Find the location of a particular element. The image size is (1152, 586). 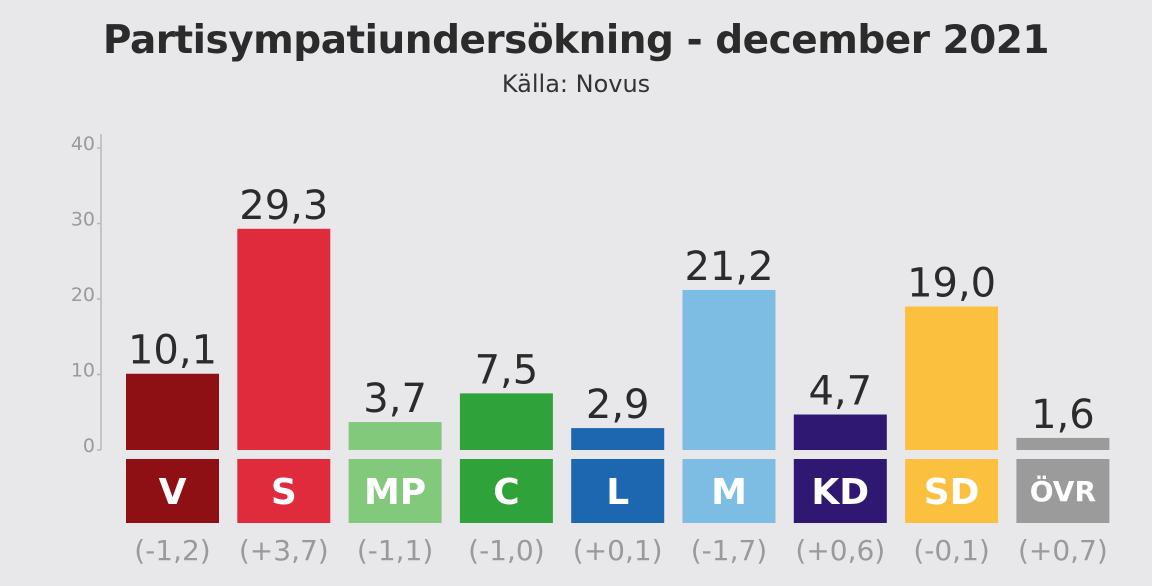

party-label: KD is located at coordinates (840, 492).